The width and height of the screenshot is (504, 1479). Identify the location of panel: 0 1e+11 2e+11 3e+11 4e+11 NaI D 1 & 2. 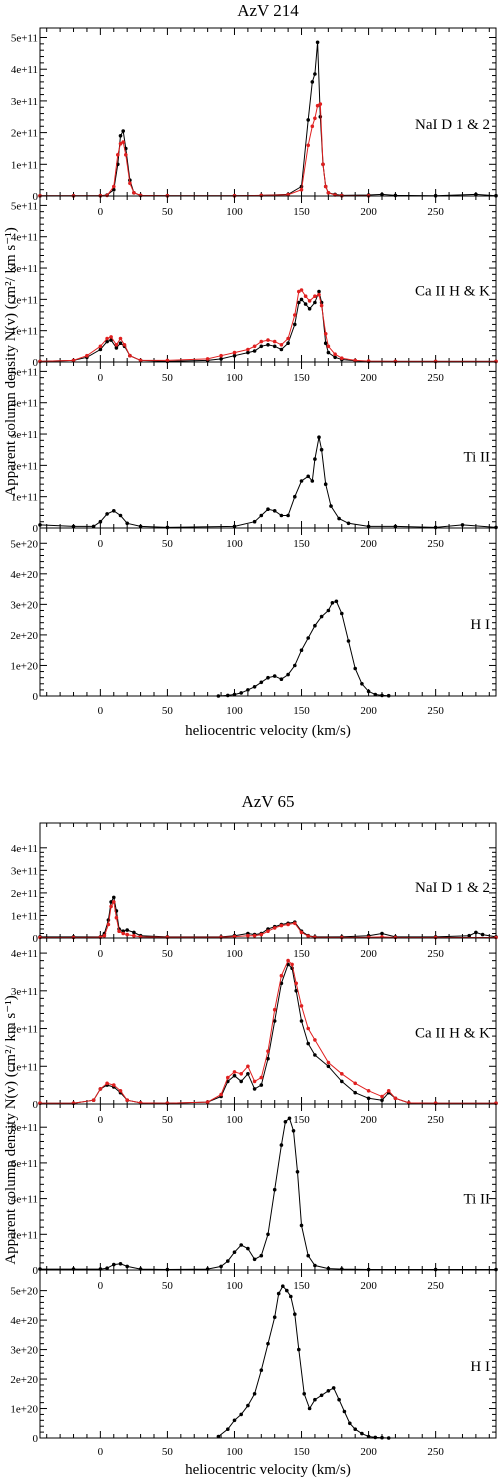
(254, 883).